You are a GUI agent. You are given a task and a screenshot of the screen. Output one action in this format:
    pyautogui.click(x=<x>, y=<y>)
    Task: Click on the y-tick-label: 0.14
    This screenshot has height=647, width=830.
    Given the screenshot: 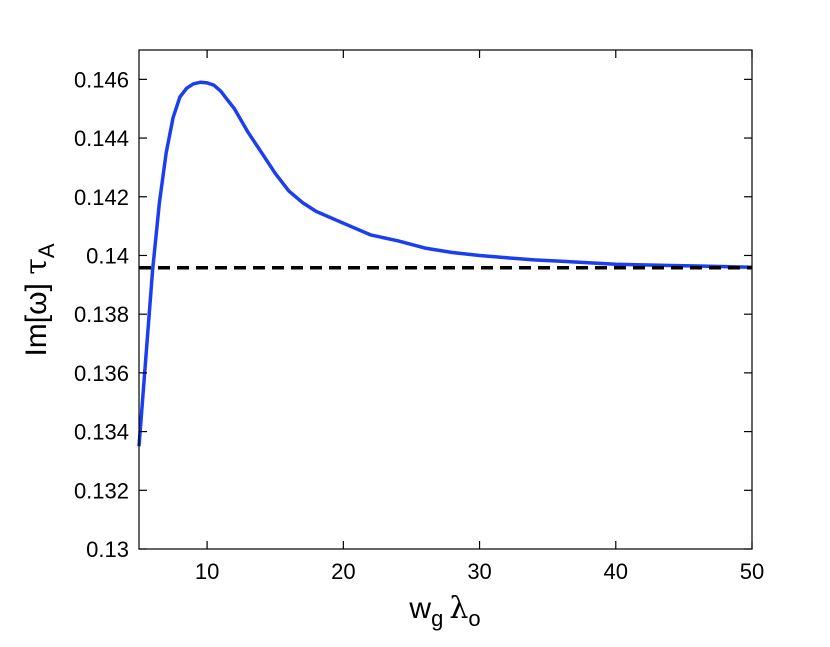 What is the action you would take?
    pyautogui.click(x=107, y=255)
    